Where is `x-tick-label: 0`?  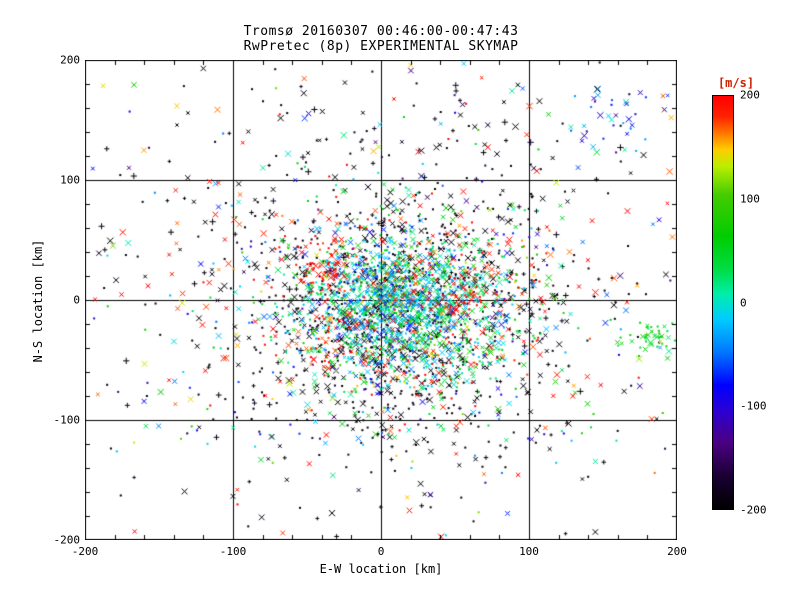 x-tick-label: 0 is located at coordinates (381, 551).